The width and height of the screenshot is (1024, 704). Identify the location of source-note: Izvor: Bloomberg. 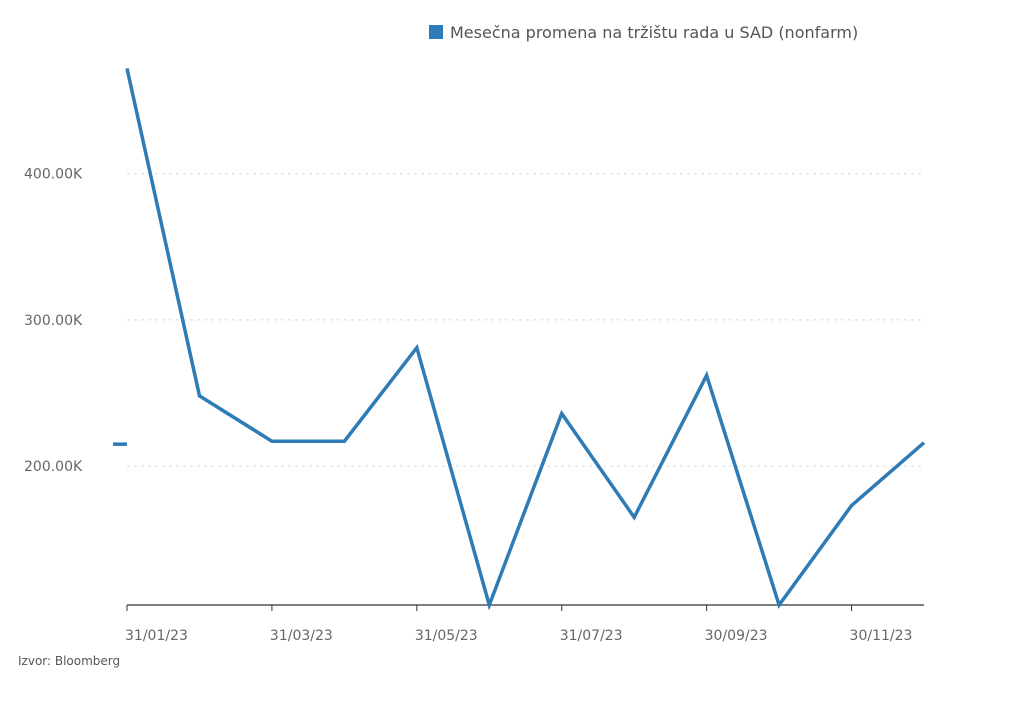
(69, 661).